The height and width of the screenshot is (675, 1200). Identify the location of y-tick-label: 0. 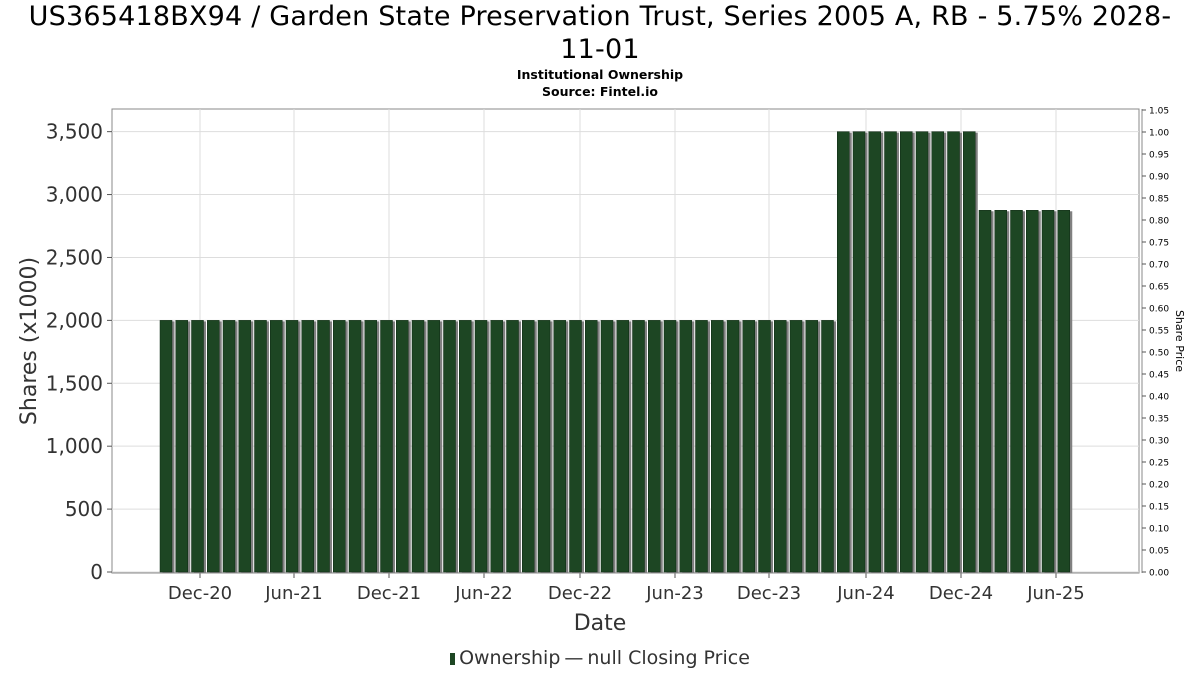
(96, 572).